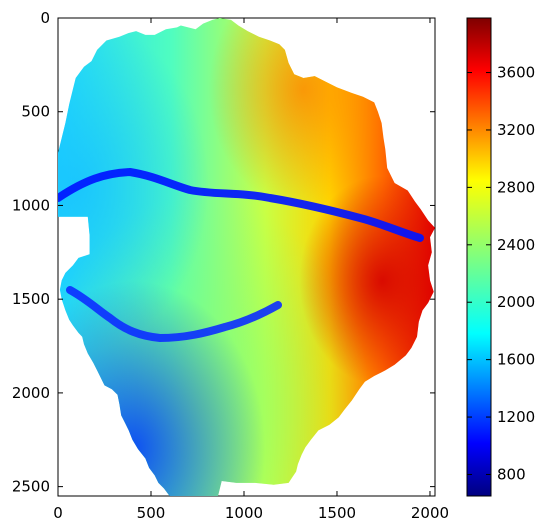  What do you see at coordinates (511, 474) in the screenshot?
I see `colorbar-tick-label: 800` at bounding box center [511, 474].